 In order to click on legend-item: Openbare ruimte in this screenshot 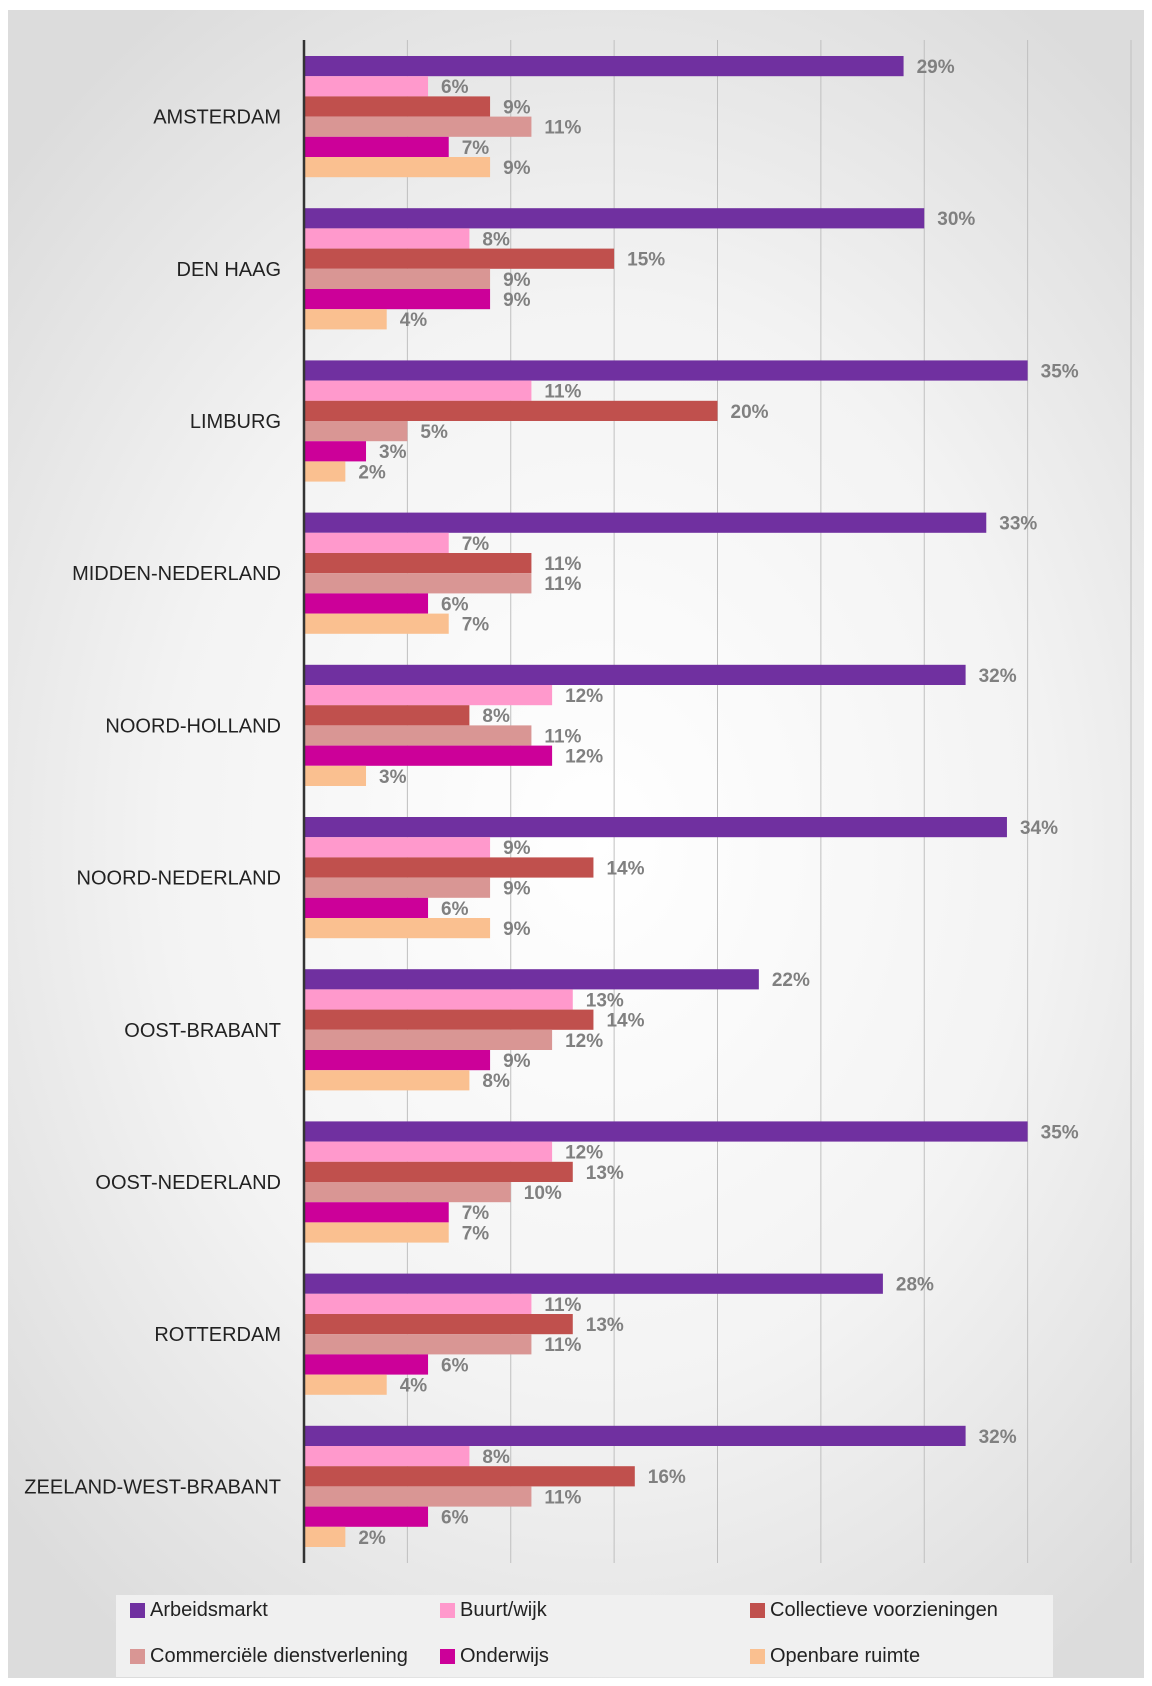, I will do `click(835, 1656)`.